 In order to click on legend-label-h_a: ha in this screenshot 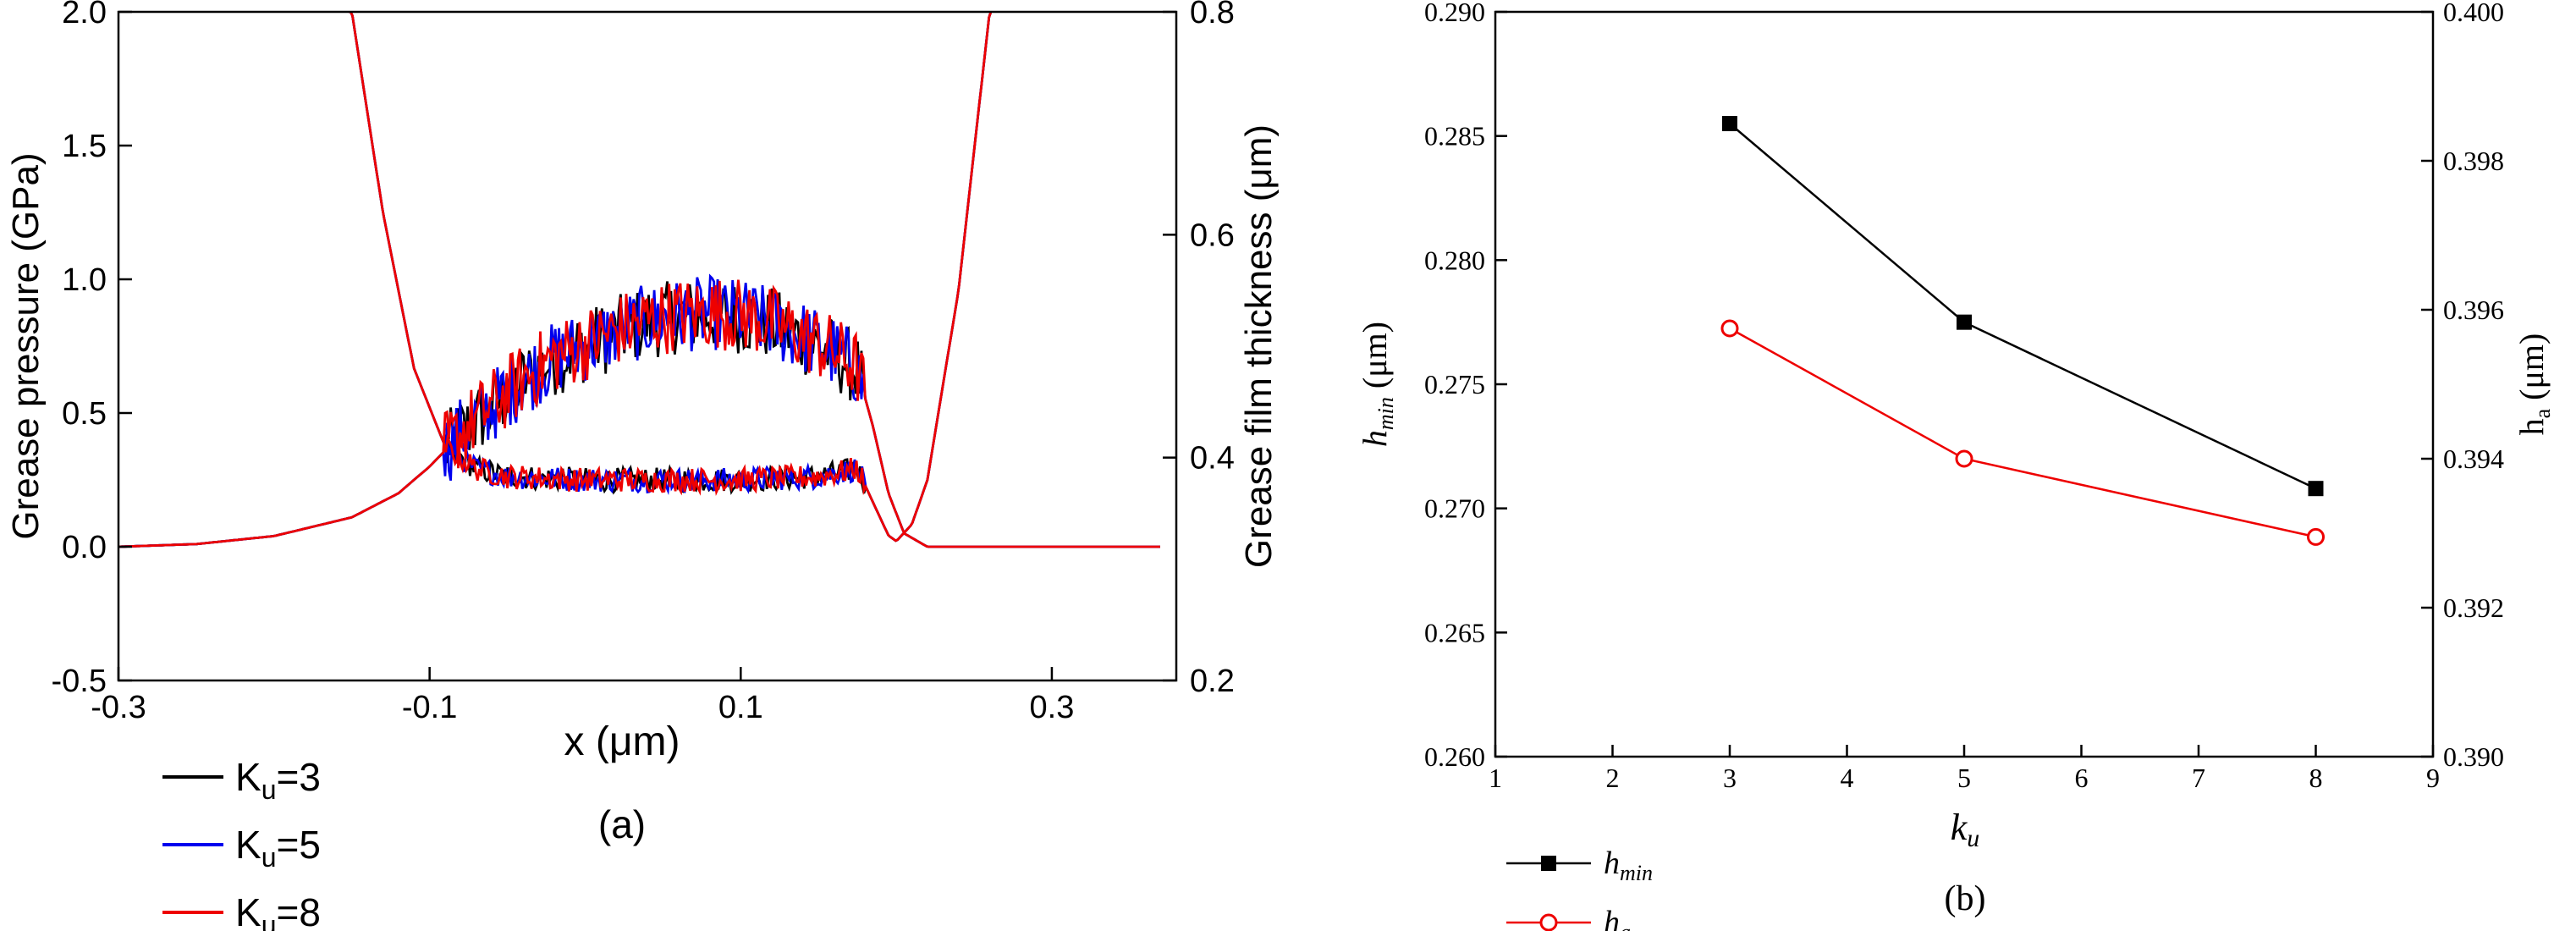, I will do `click(1617, 918)`.